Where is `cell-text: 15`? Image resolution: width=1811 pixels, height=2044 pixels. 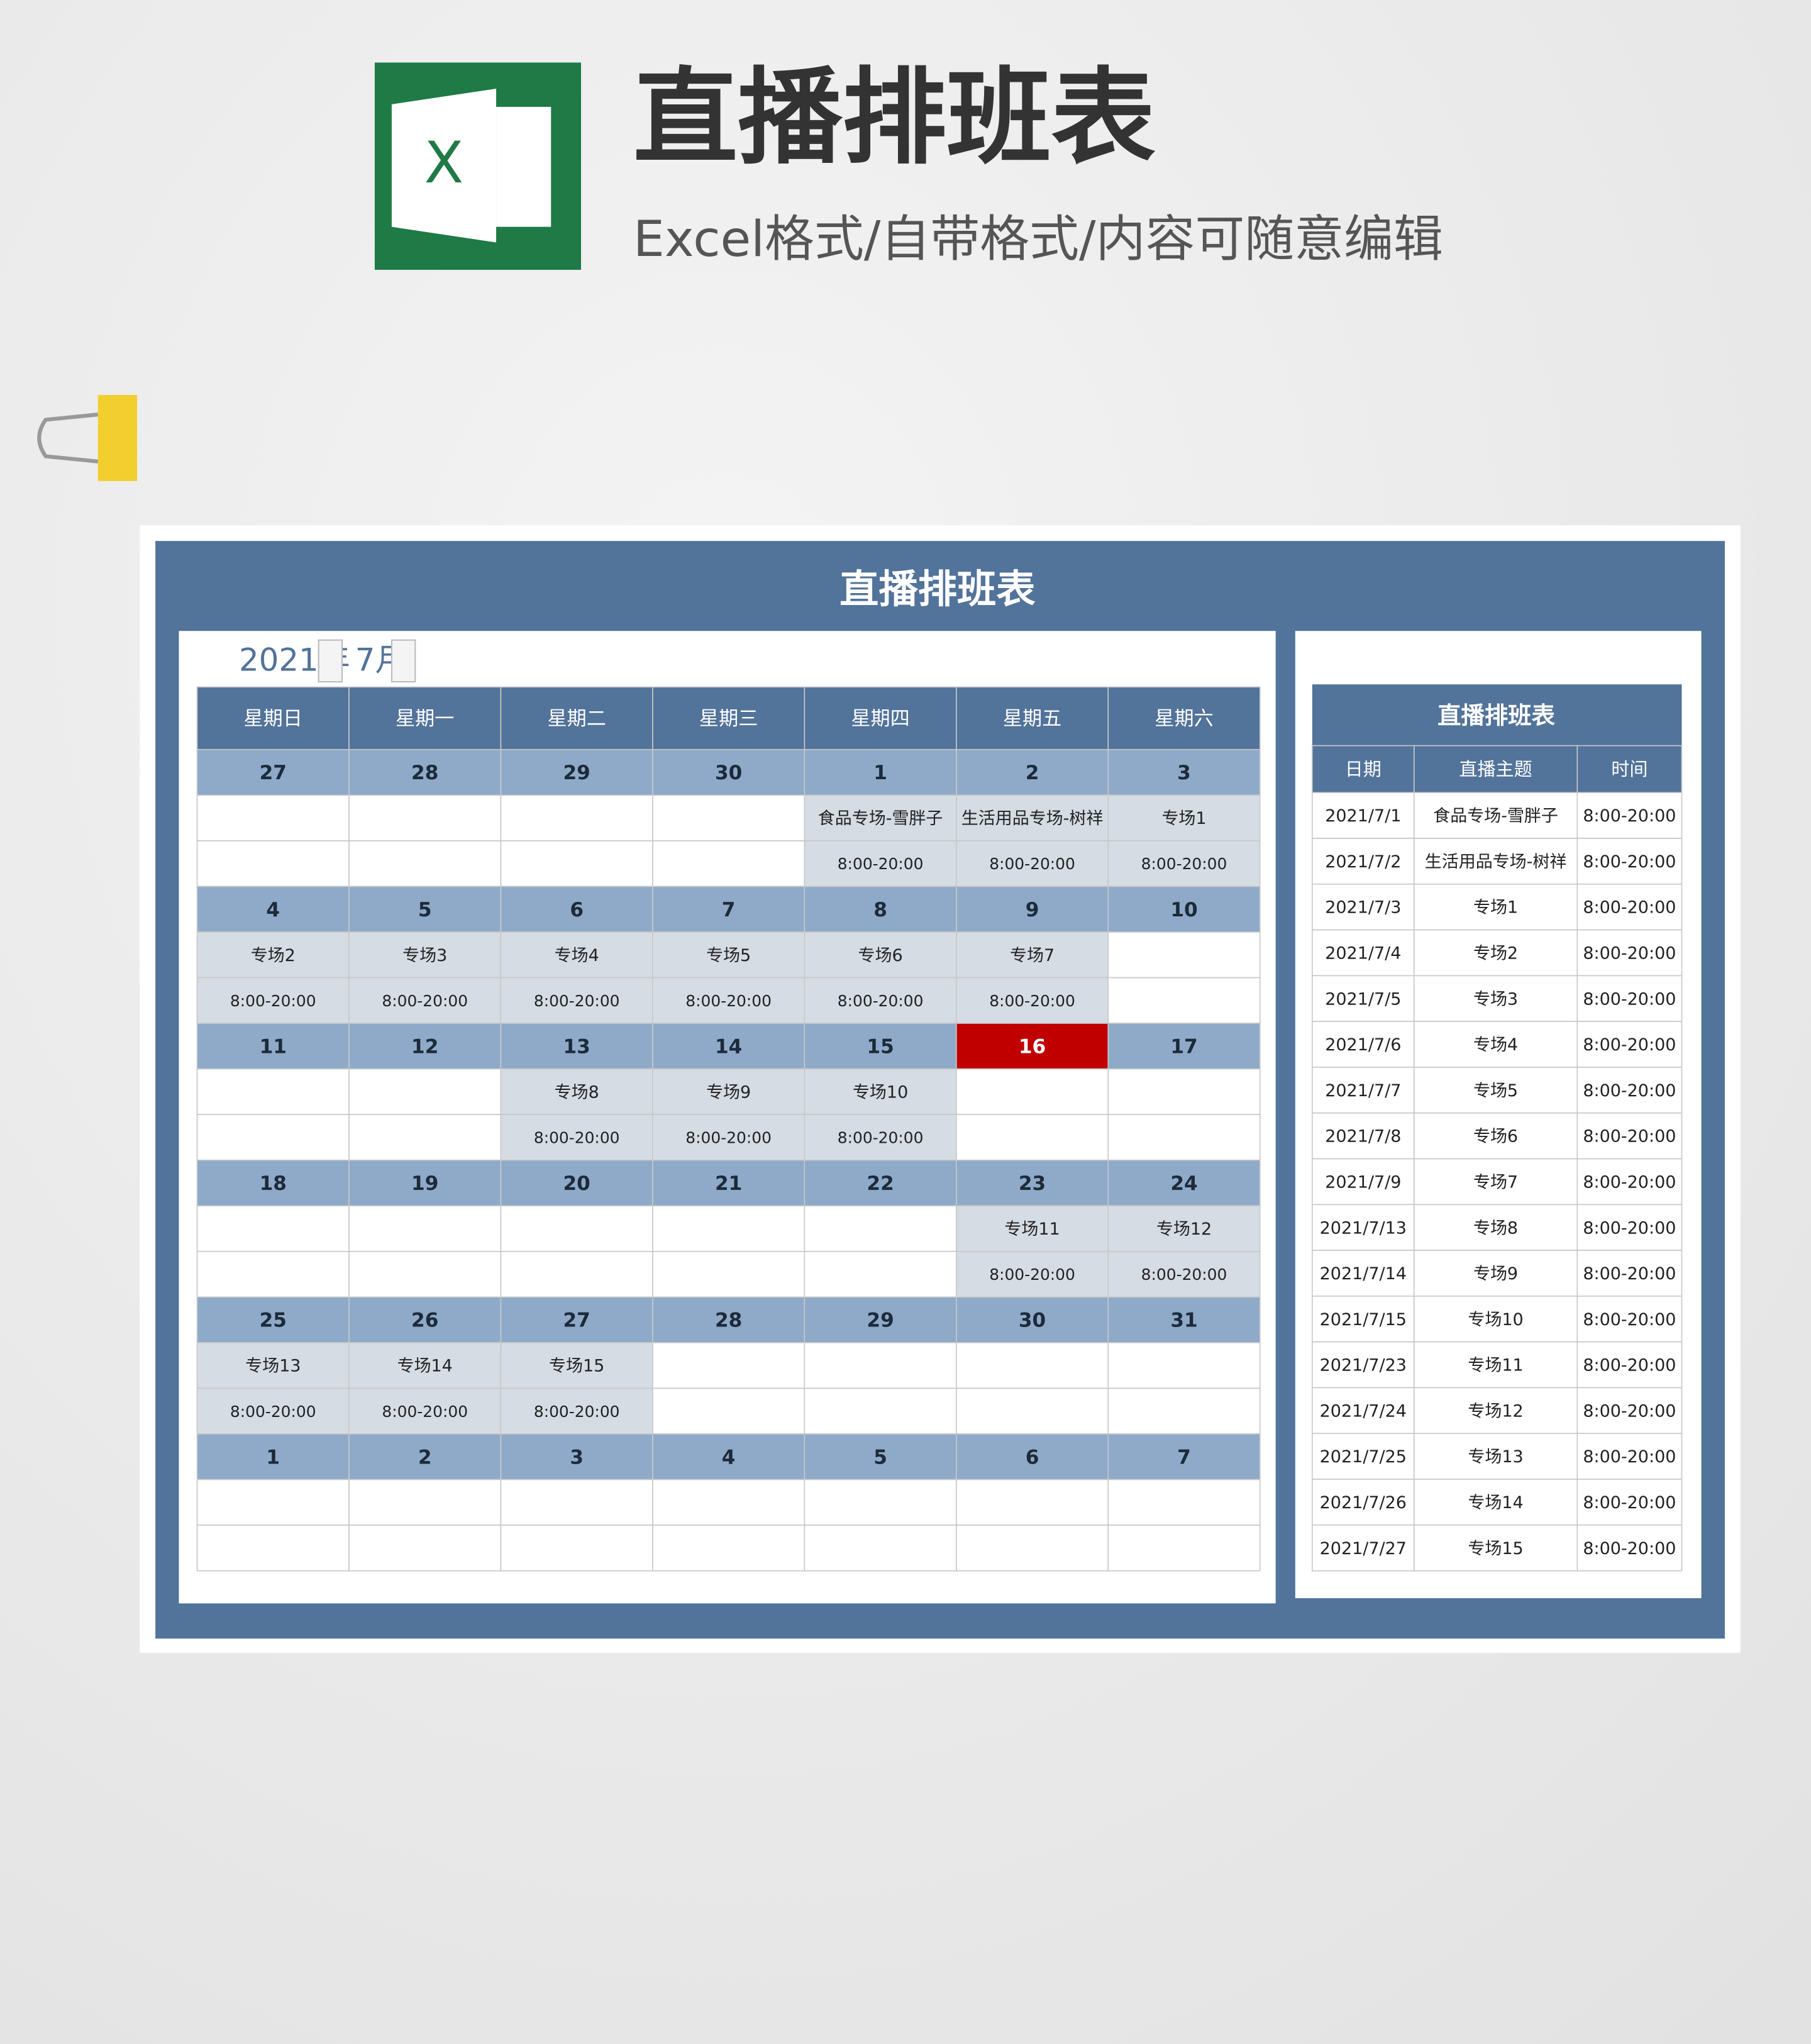
cell-text: 15 is located at coordinates (881, 1046).